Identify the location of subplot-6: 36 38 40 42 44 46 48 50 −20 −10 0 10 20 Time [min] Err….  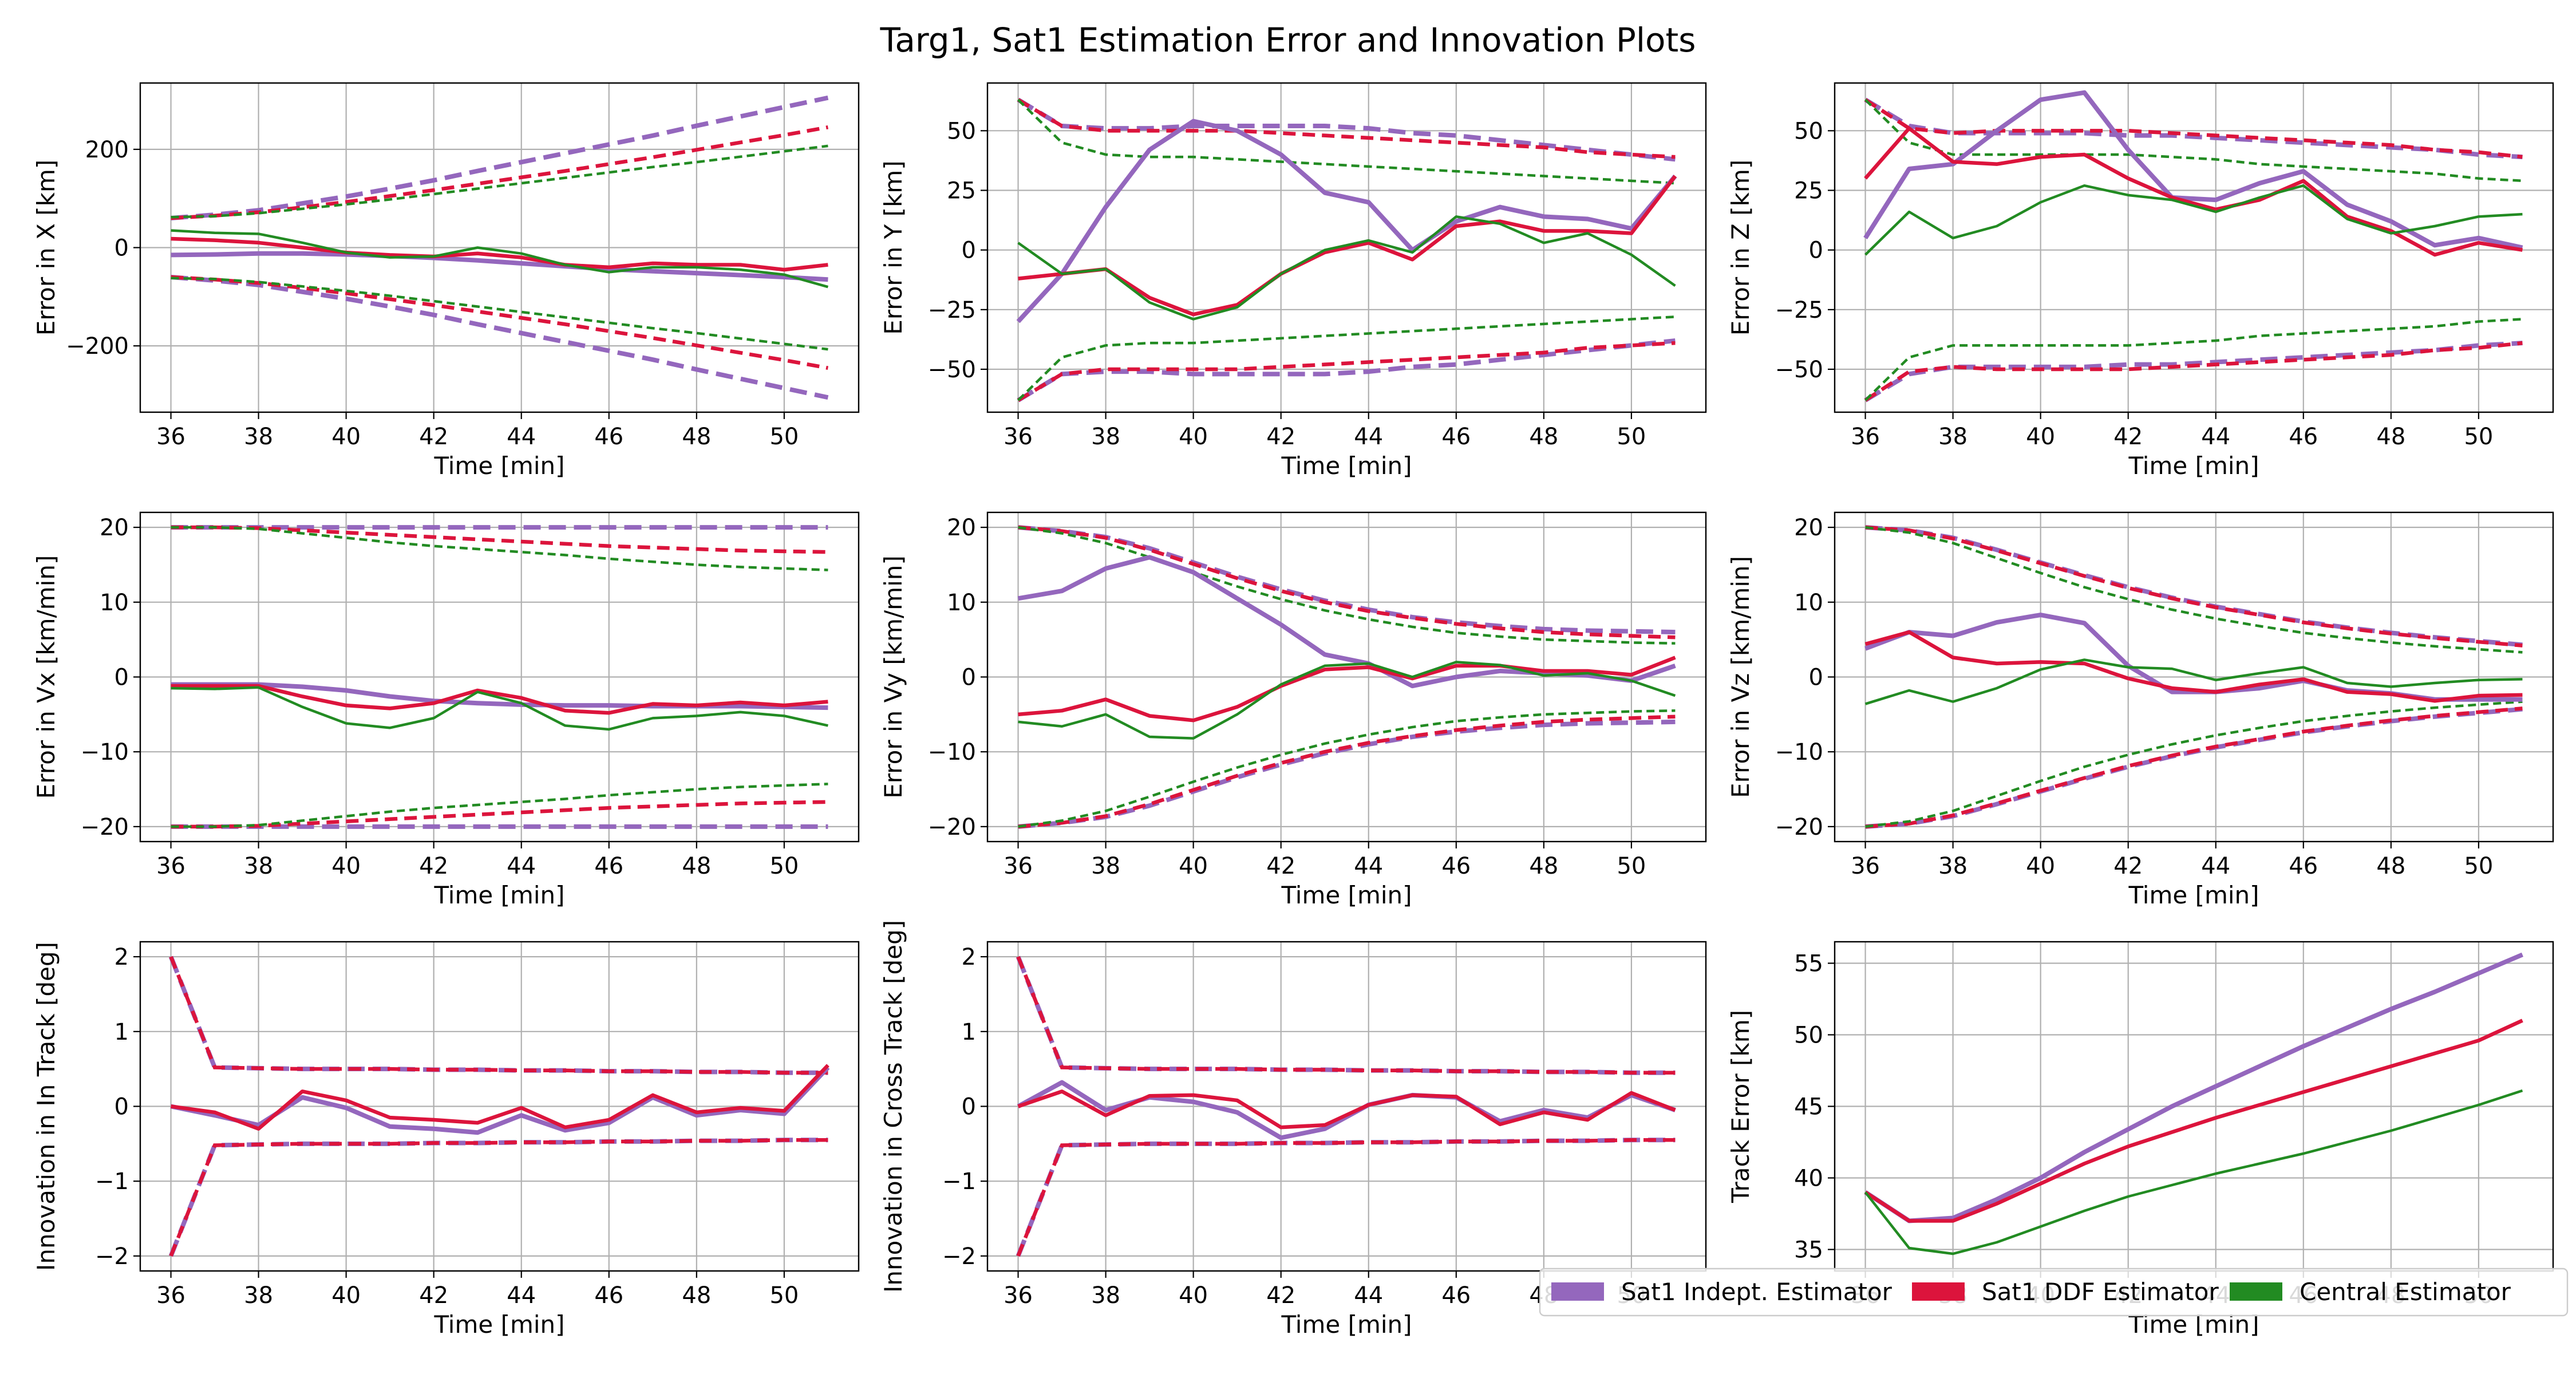
(2140, 710).